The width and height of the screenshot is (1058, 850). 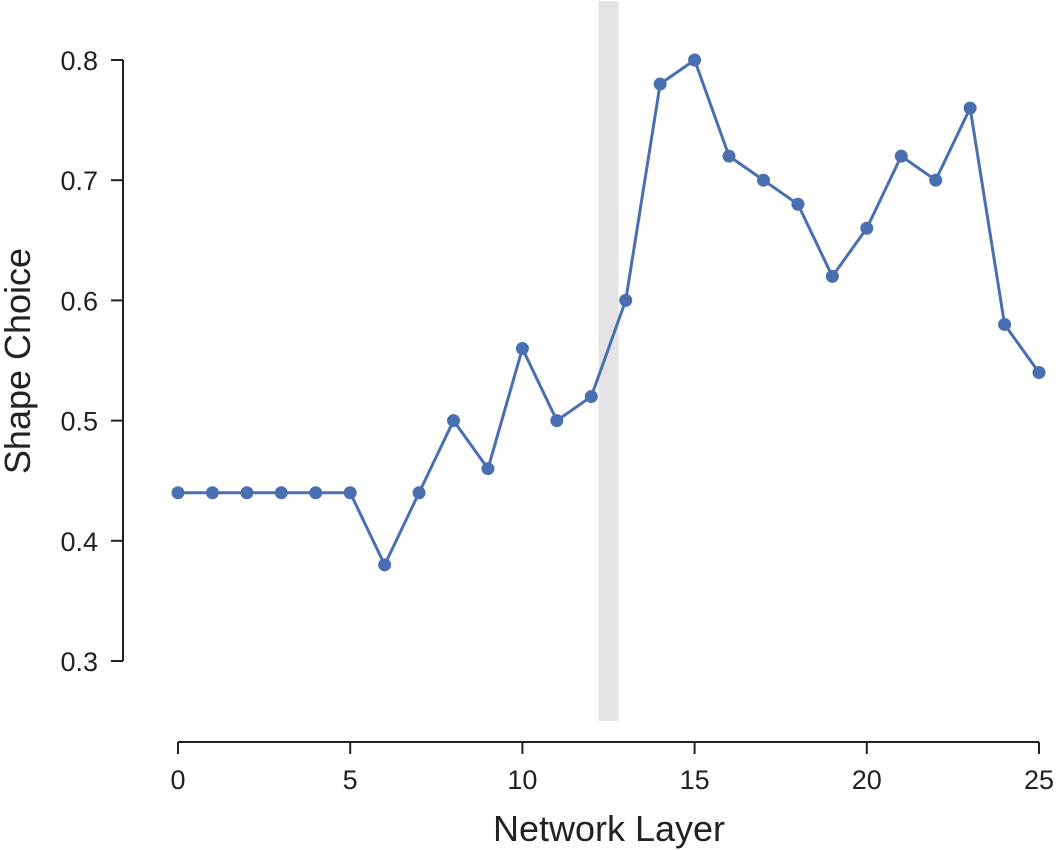 I want to click on y-tick-label: 0.6, so click(x=79, y=301).